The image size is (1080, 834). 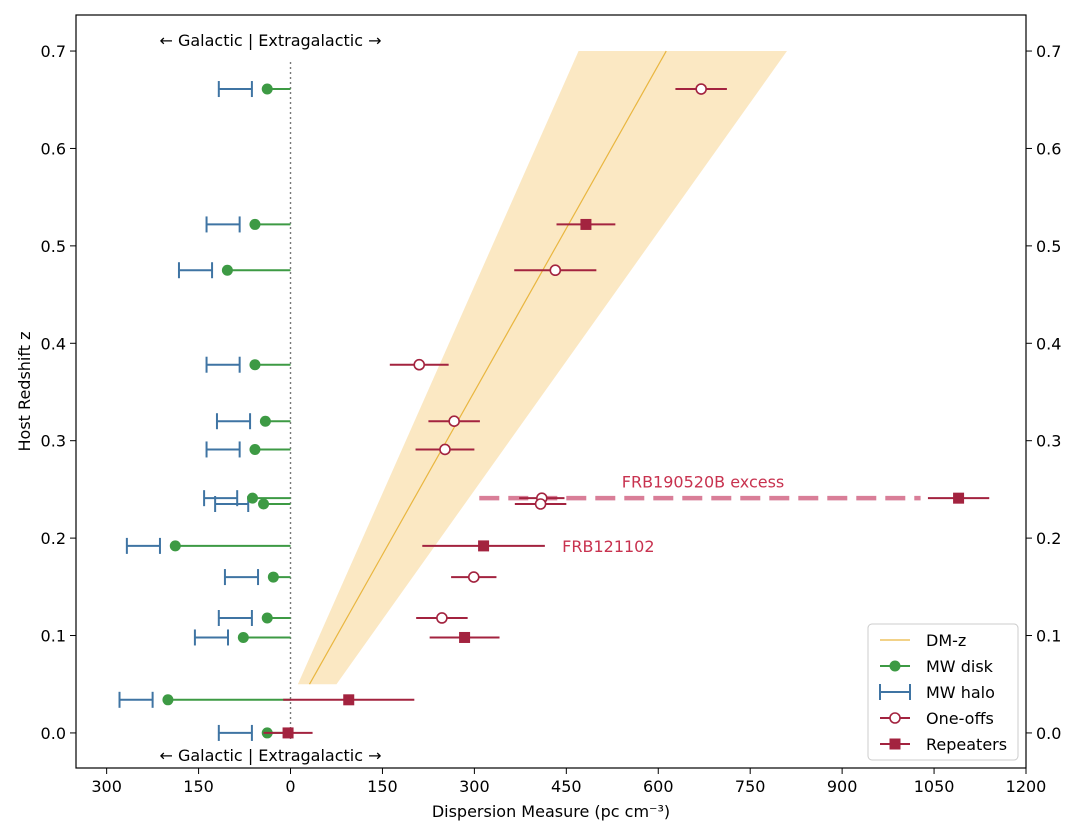 I want to click on y-tick-label-right-4: 0.4, so click(x=1048, y=343).